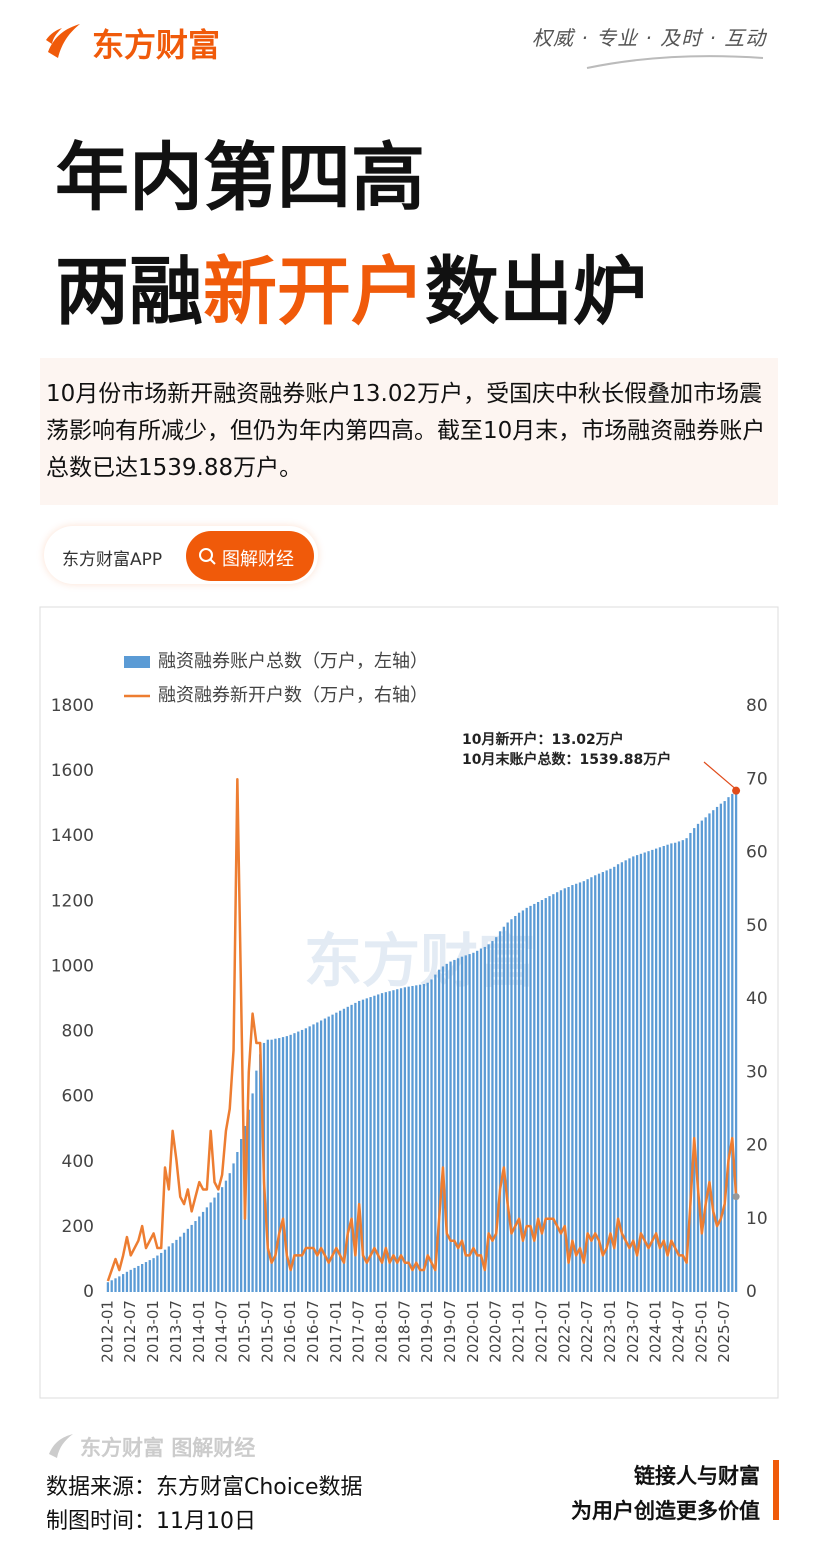 Image resolution: width=820 pixels, height=1551 pixels. I want to click on y2-tick-label: 30, so click(757, 1072).